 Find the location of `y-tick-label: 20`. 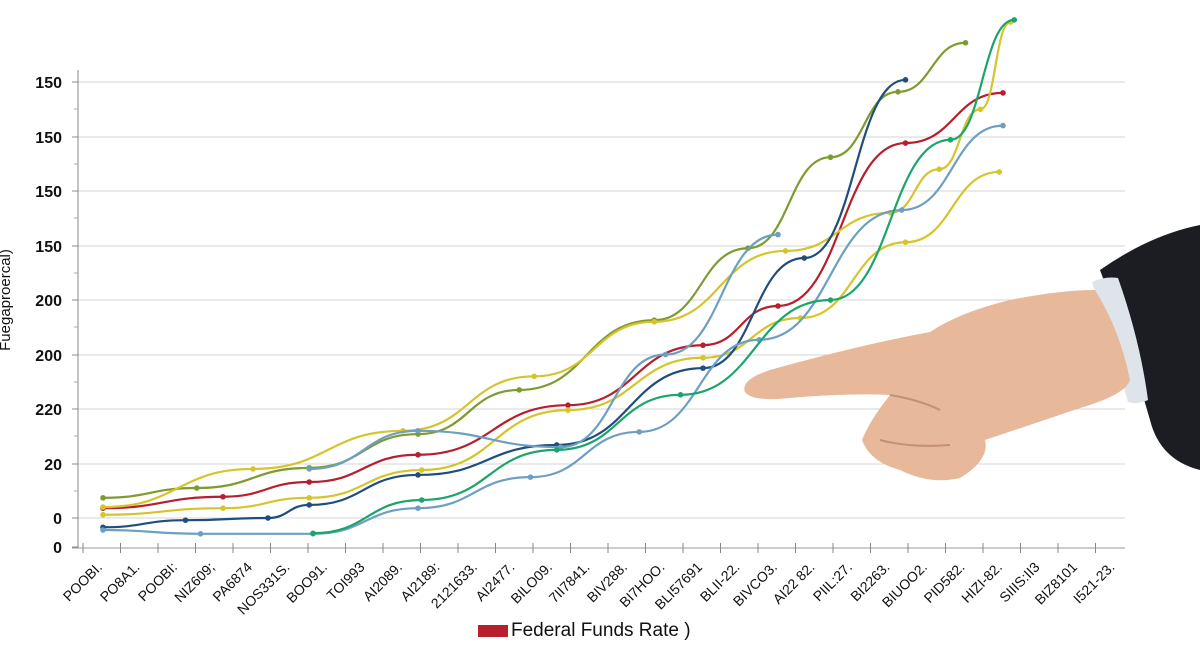

y-tick-label: 20 is located at coordinates (53, 465).